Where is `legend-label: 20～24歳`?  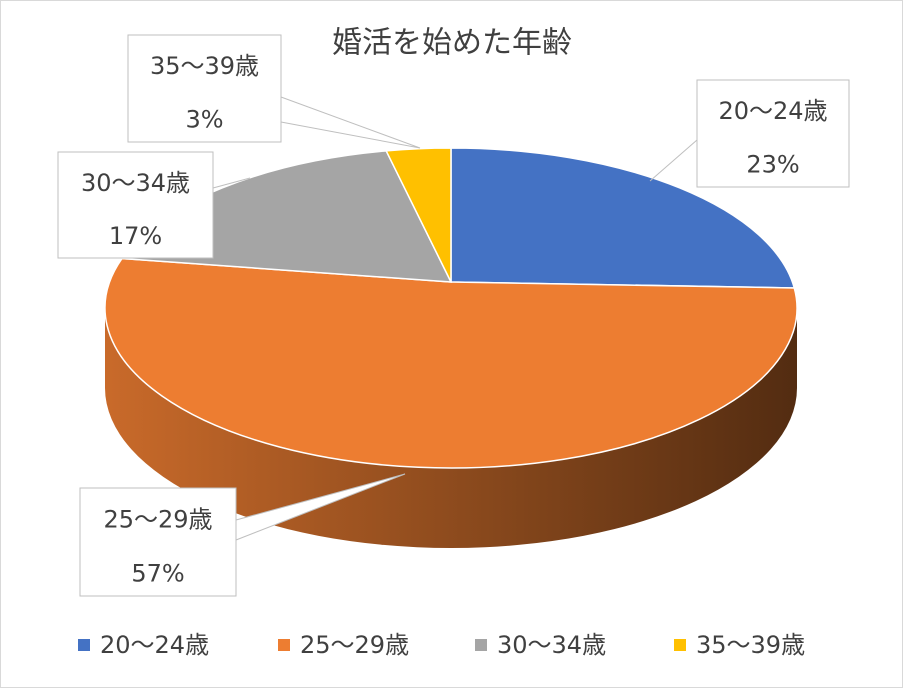 legend-label: 20～24歳 is located at coordinates (154, 645).